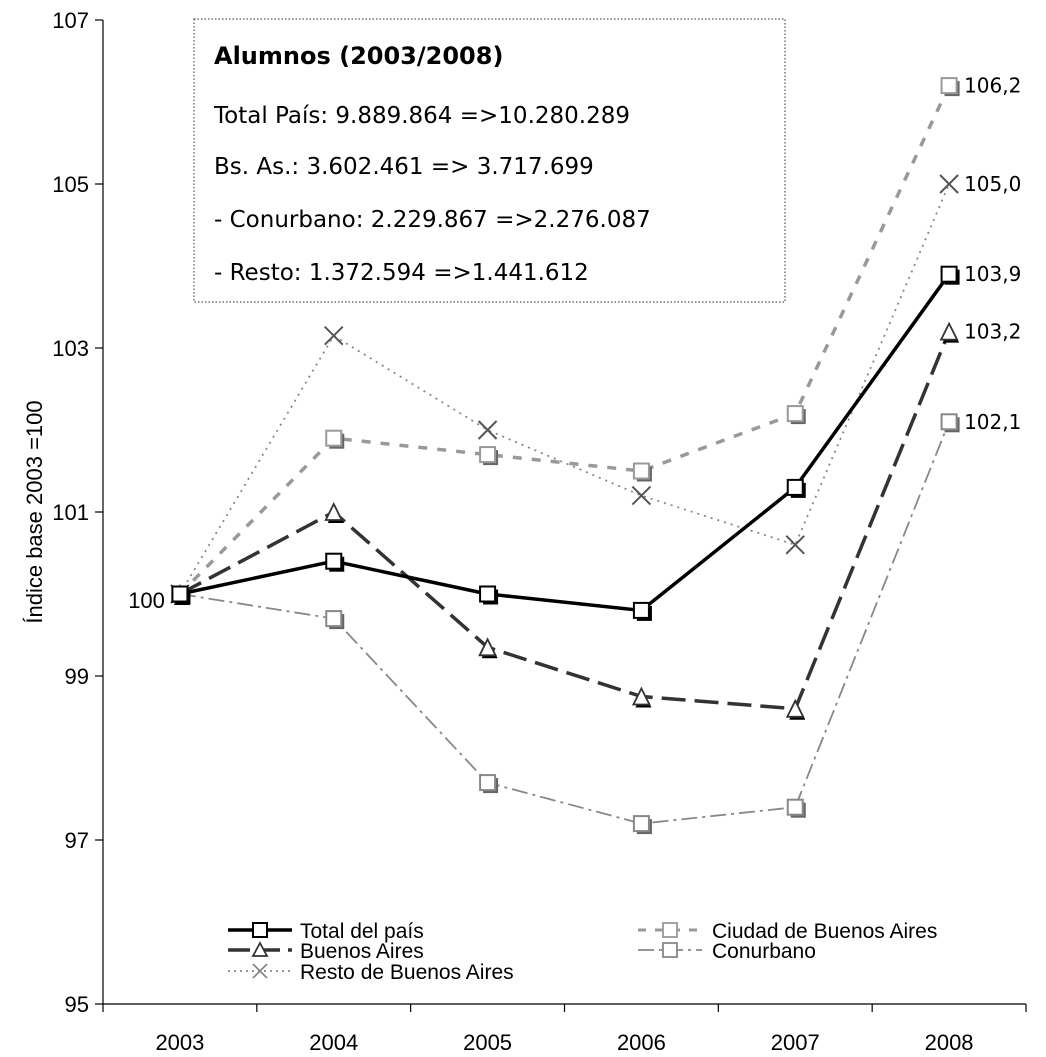 The width and height of the screenshot is (1046, 1057). What do you see at coordinates (34, 511) in the screenshot?
I see `y-axis-title: Índice base 2003 =100` at bounding box center [34, 511].